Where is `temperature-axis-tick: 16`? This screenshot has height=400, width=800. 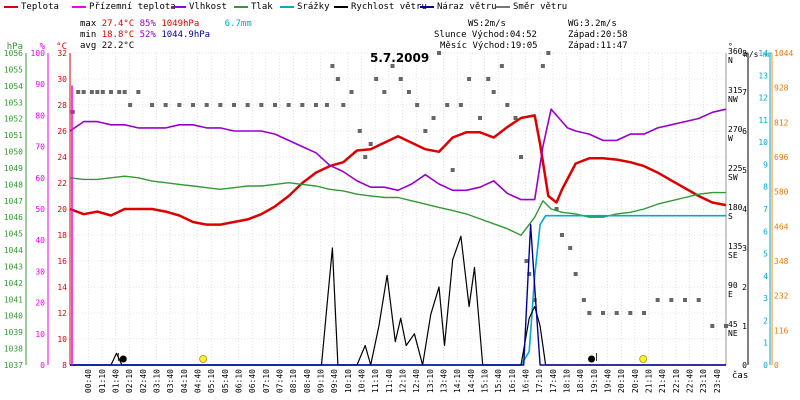 temperature-axis-tick: 16 is located at coordinates (62, 261).